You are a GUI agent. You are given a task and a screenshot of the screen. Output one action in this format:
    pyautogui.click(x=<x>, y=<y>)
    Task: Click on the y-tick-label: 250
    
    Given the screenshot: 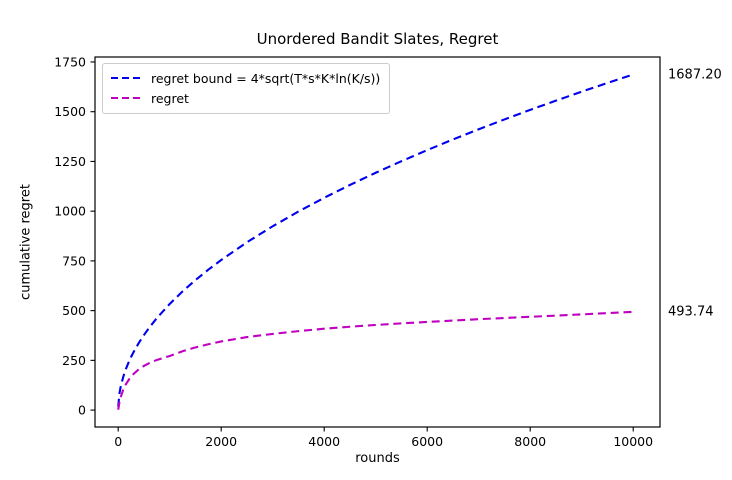 What is the action you would take?
    pyautogui.click(x=74, y=360)
    